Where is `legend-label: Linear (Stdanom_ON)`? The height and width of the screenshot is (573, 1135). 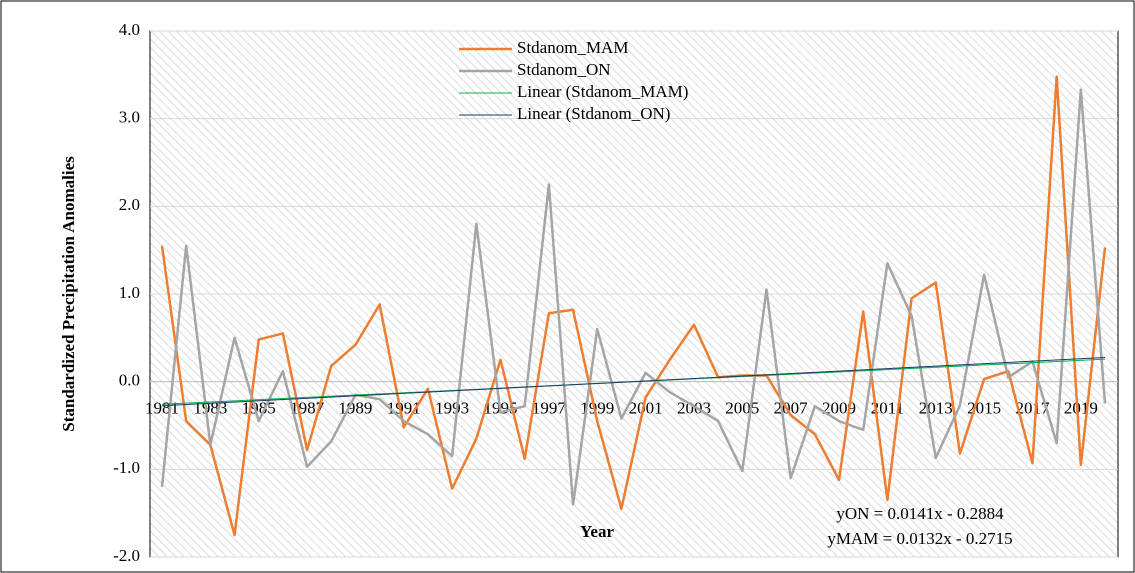 legend-label: Linear (Stdanom_ON) is located at coordinates (593, 113).